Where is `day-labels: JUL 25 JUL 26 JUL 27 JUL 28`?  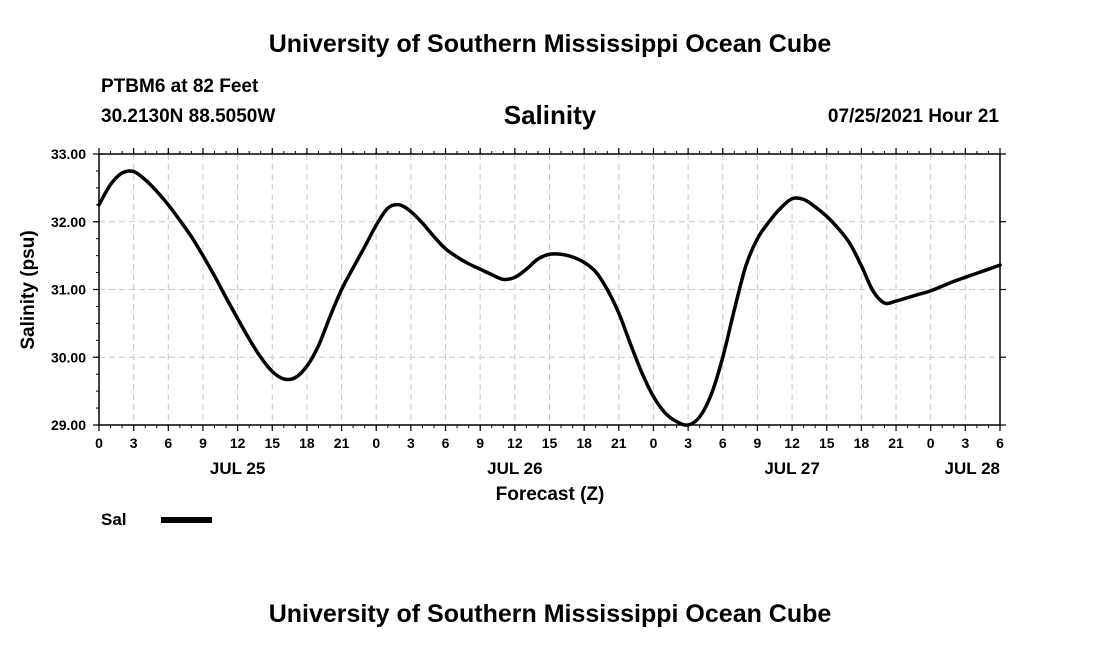
day-labels: JUL 25 JUL 26 JUL 27 JUL 28 is located at coordinates (605, 468).